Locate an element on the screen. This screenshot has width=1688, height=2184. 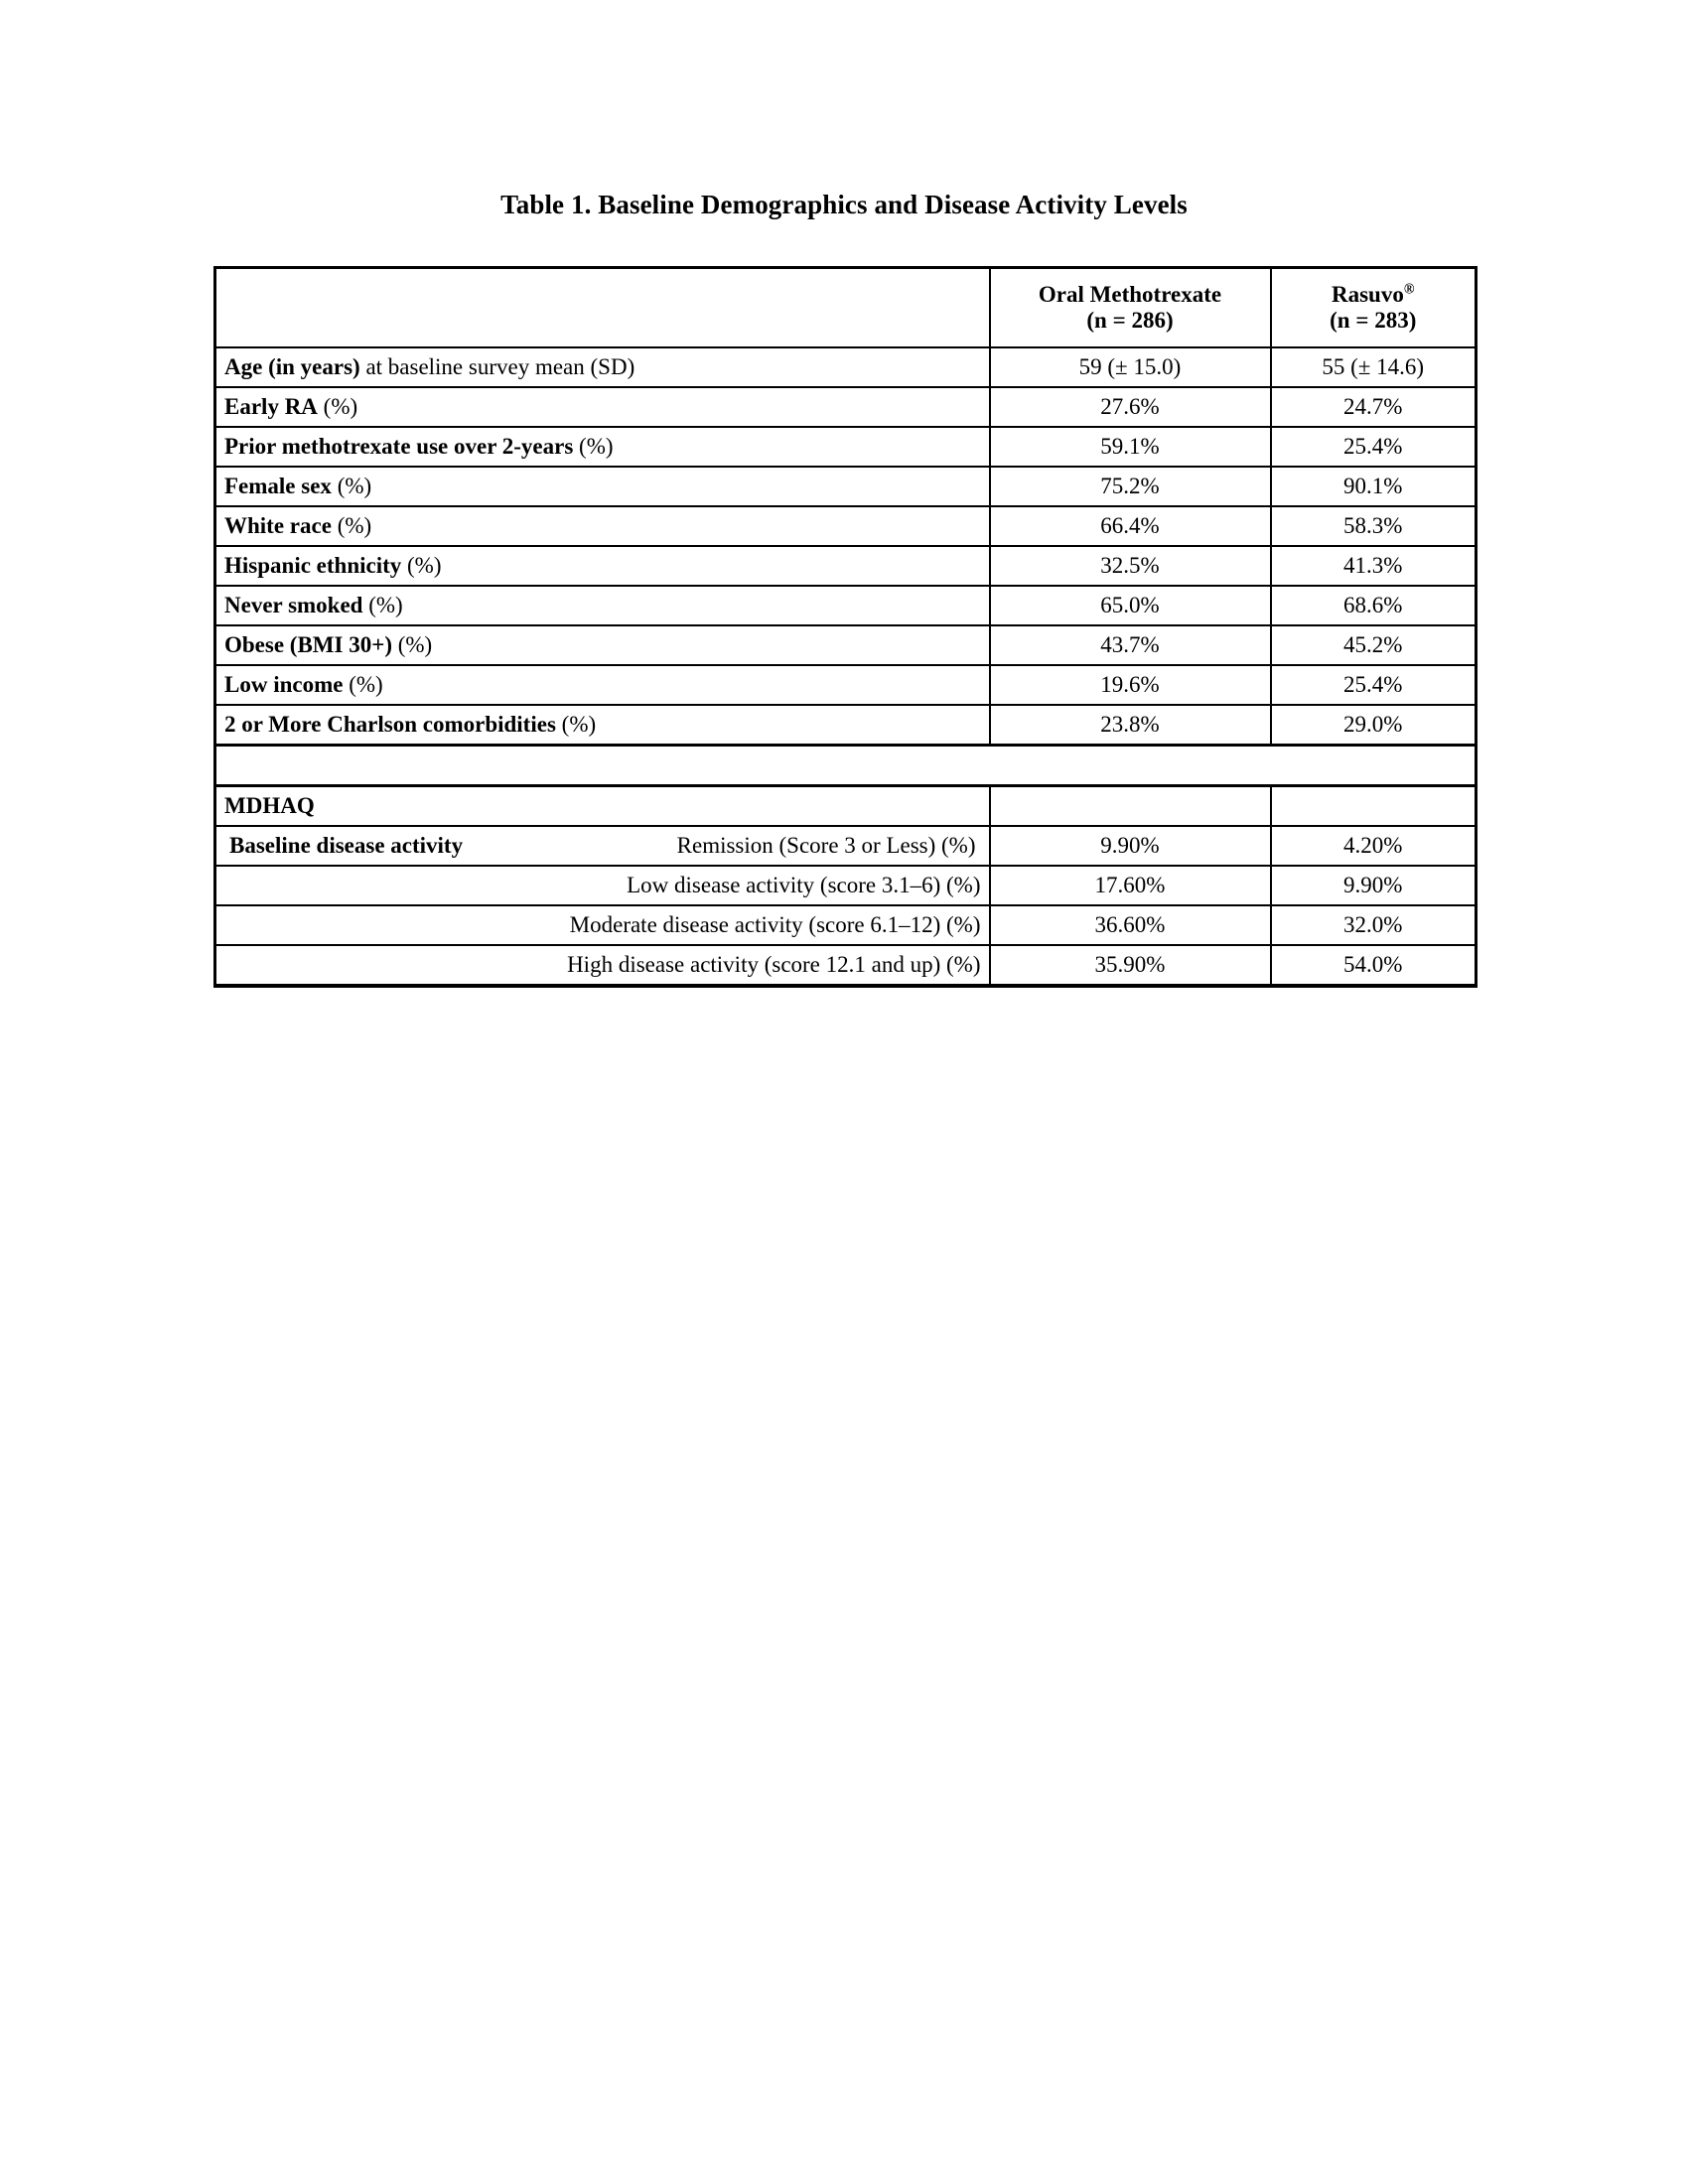
row-label-cell: Low income (%) is located at coordinates (602, 685).